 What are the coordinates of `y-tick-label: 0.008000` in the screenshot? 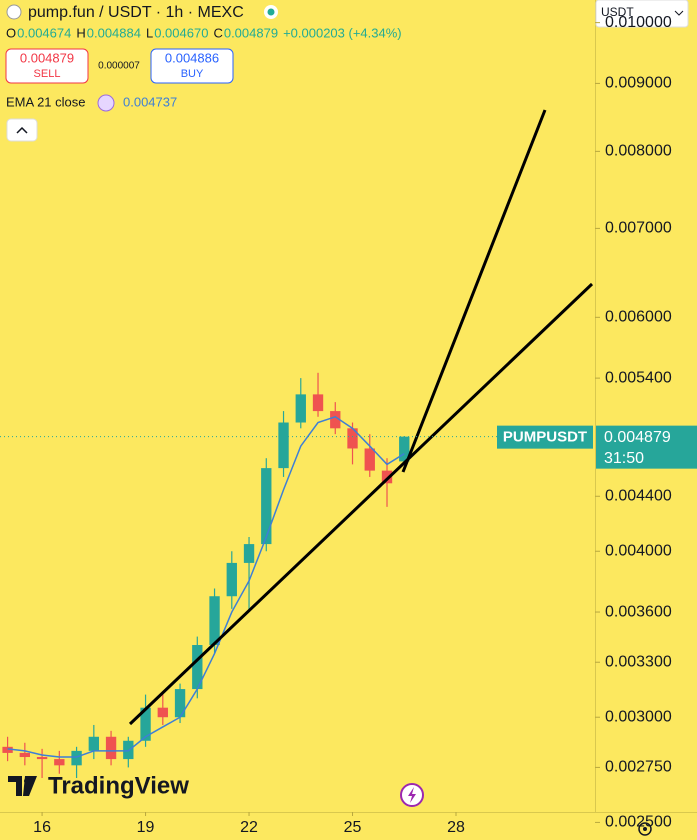 It's located at (638, 151).